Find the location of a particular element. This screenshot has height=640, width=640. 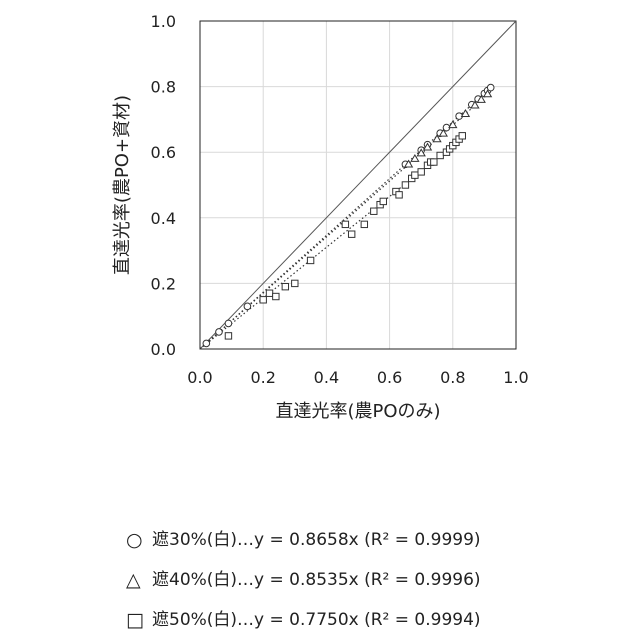

triangle-marker-icon: △ is located at coordinates (139, 580).